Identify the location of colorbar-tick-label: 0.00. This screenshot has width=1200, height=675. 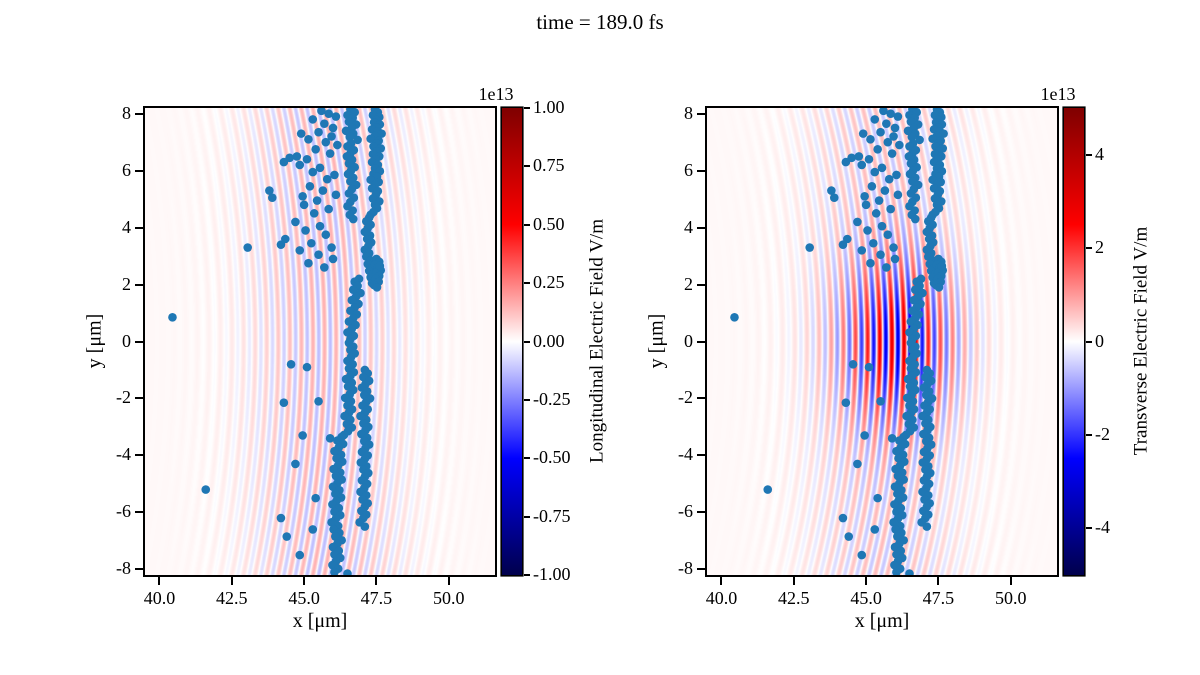
(549, 340).